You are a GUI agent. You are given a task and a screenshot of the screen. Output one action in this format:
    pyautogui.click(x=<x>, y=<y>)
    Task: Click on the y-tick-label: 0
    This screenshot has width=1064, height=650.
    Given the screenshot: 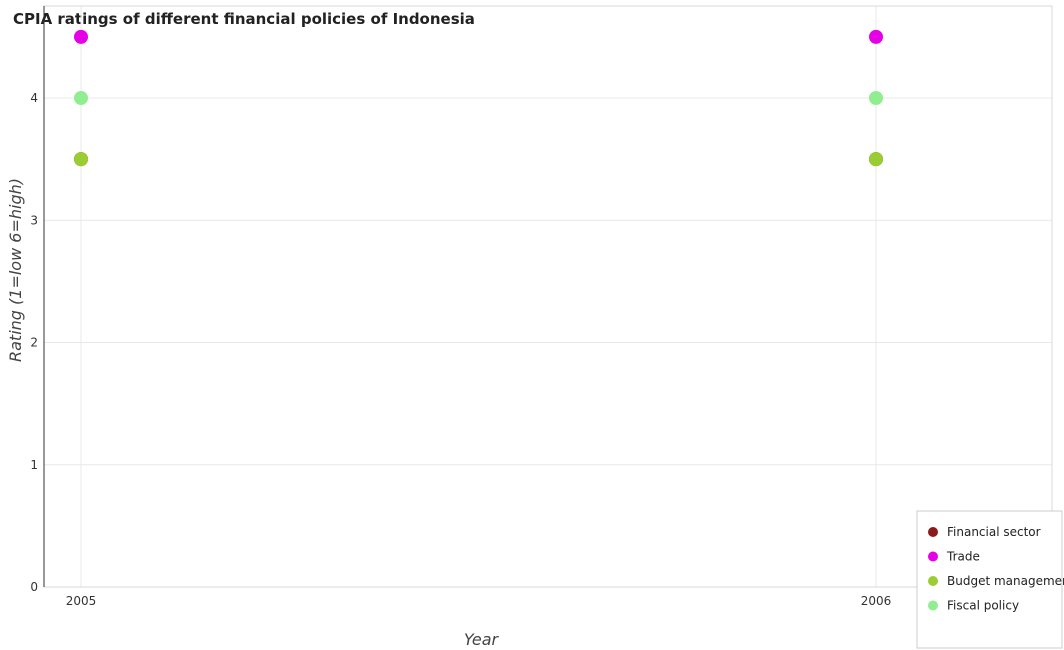 What is the action you would take?
    pyautogui.click(x=34, y=587)
    